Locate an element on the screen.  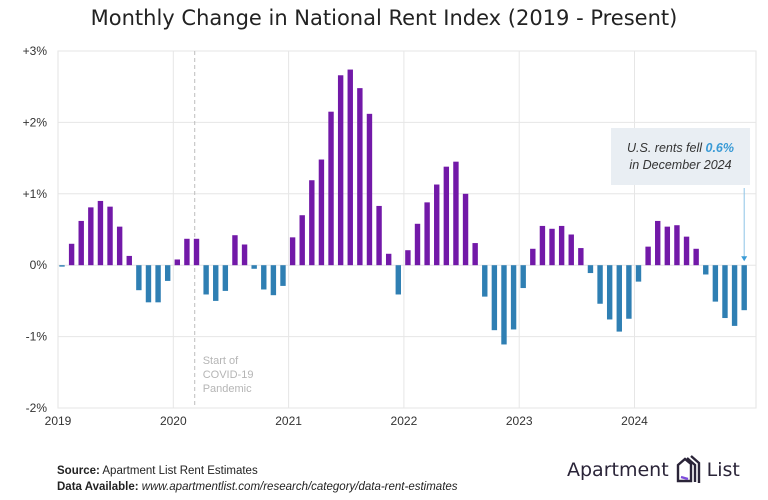
covid-marker-label: Start of is located at coordinates (221, 361).